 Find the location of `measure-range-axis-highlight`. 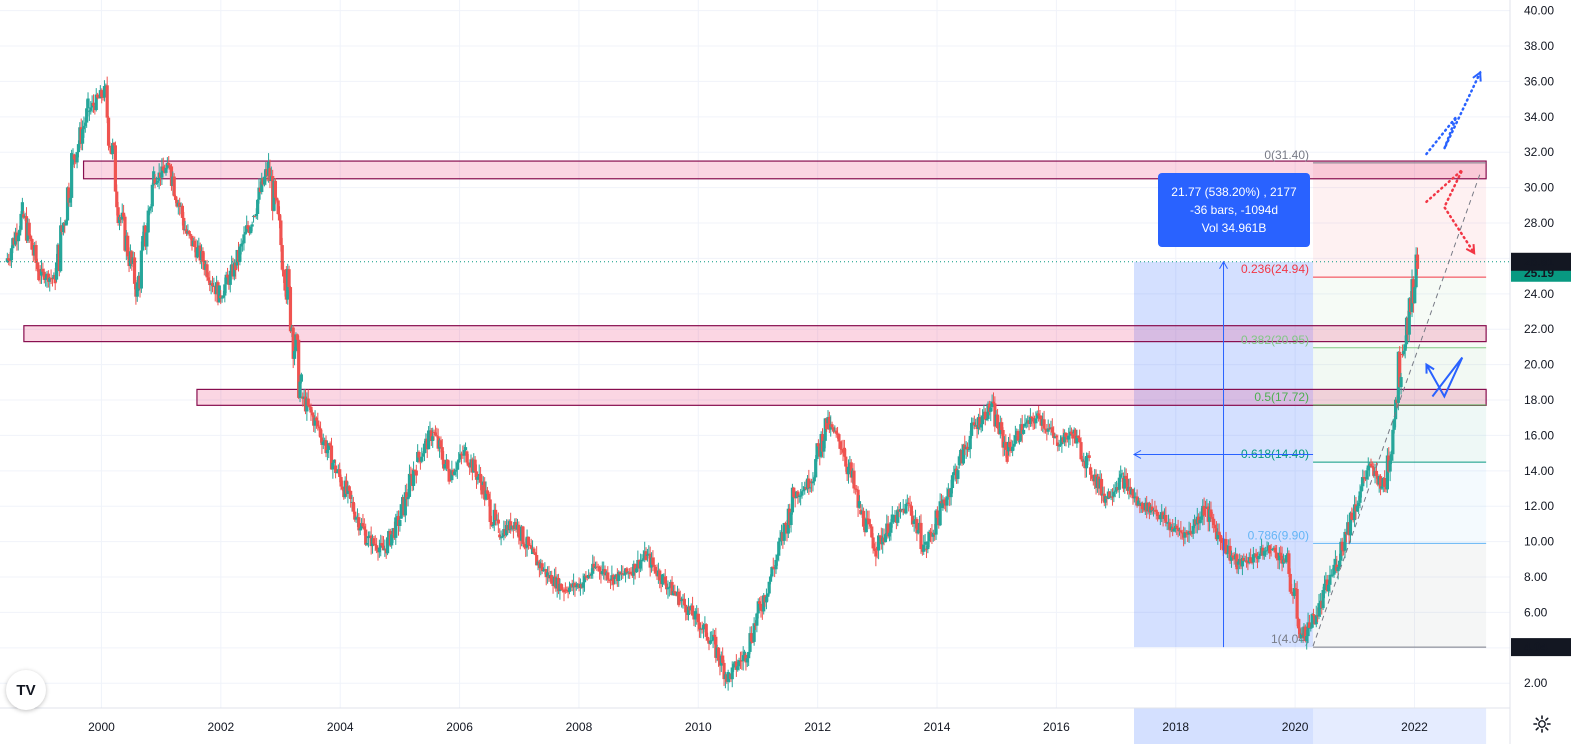

measure-range-axis-highlight is located at coordinates (1223, 726).